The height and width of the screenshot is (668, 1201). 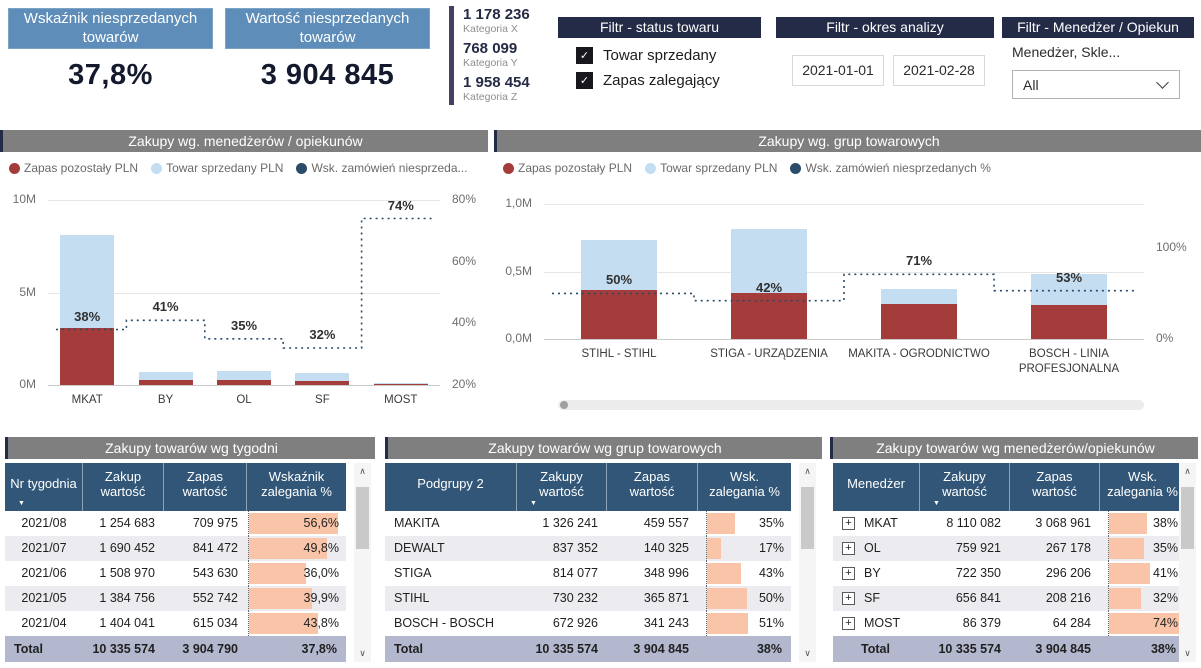 I want to click on table-row: + MKAT 8 110 082 3 068 961 38%, so click(x=1009, y=523).